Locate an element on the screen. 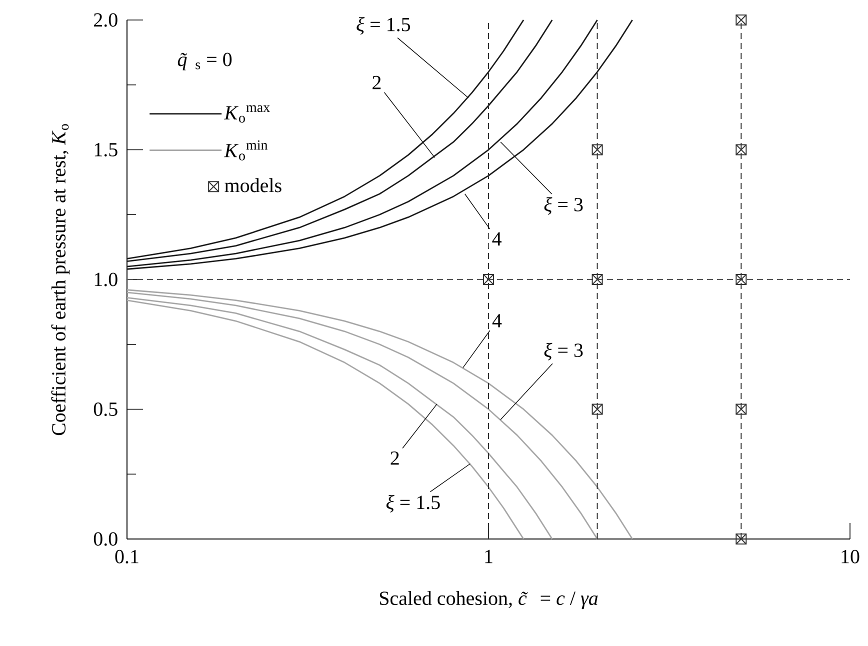  legend-label: K$_{o}$max is located at coordinates (247, 114).